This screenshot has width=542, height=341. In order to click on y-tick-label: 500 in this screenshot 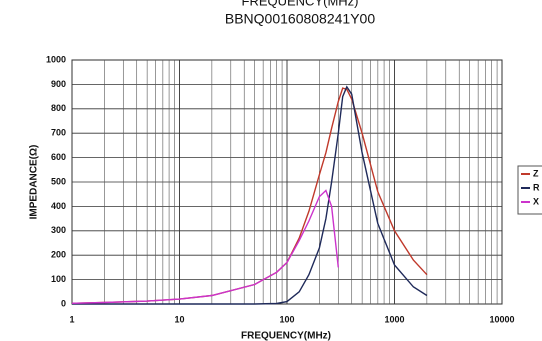, I will do `click(58, 181)`.